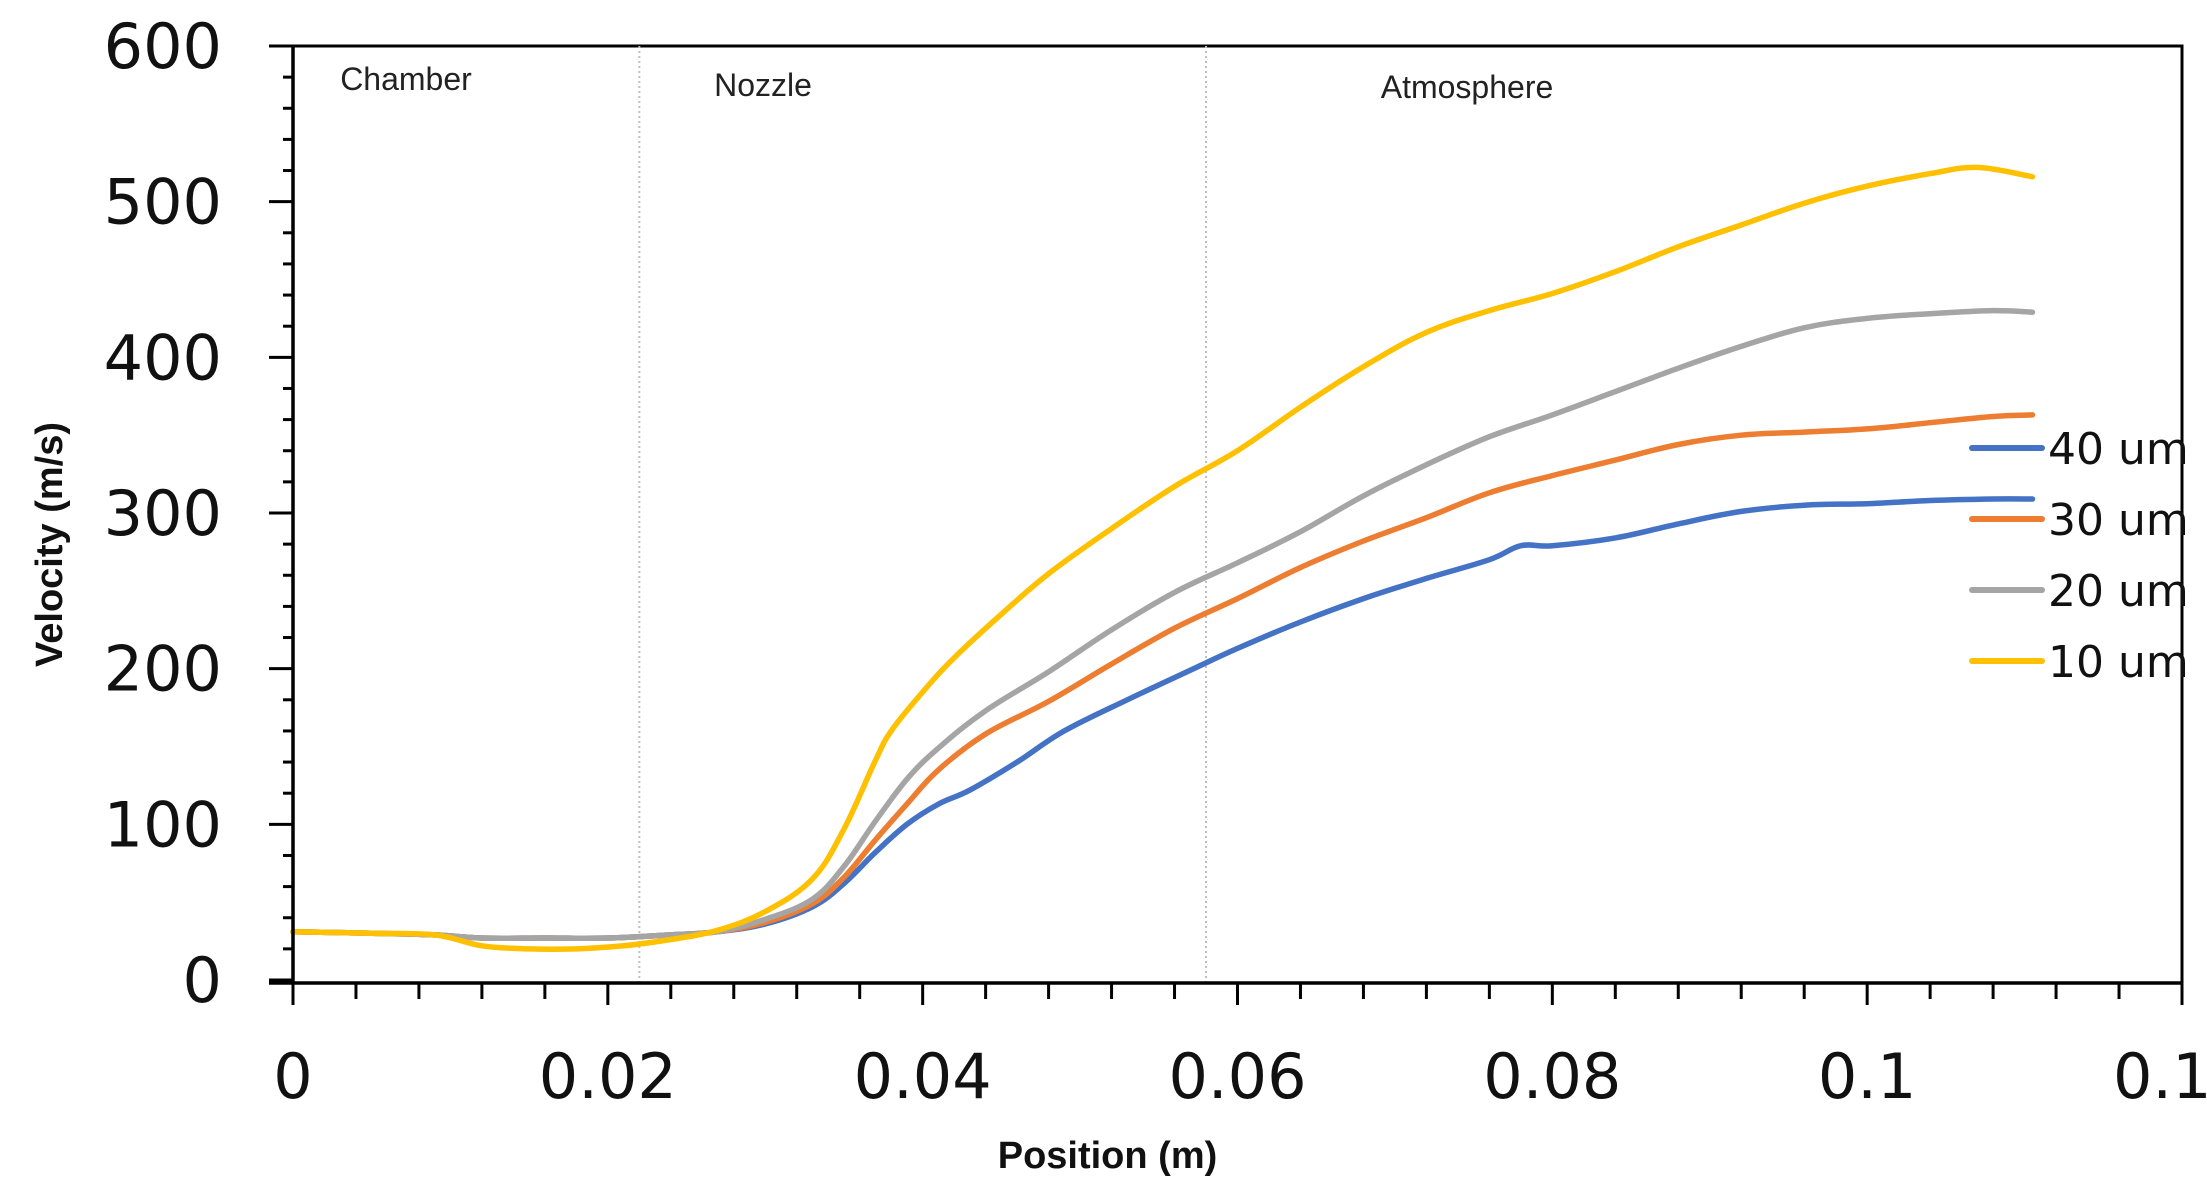  I want to click on x-tick-label: 0.02, so click(608, 1076).